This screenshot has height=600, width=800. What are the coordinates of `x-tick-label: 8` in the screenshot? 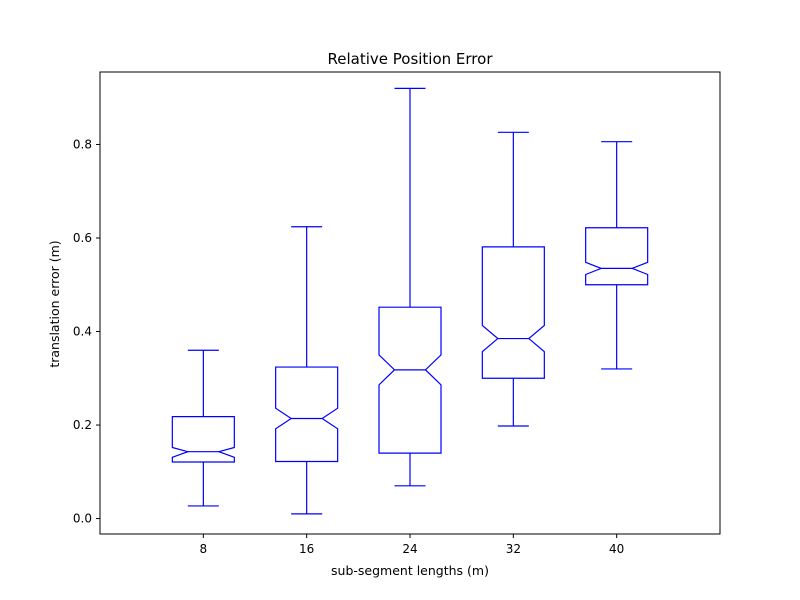 It's located at (204, 549).